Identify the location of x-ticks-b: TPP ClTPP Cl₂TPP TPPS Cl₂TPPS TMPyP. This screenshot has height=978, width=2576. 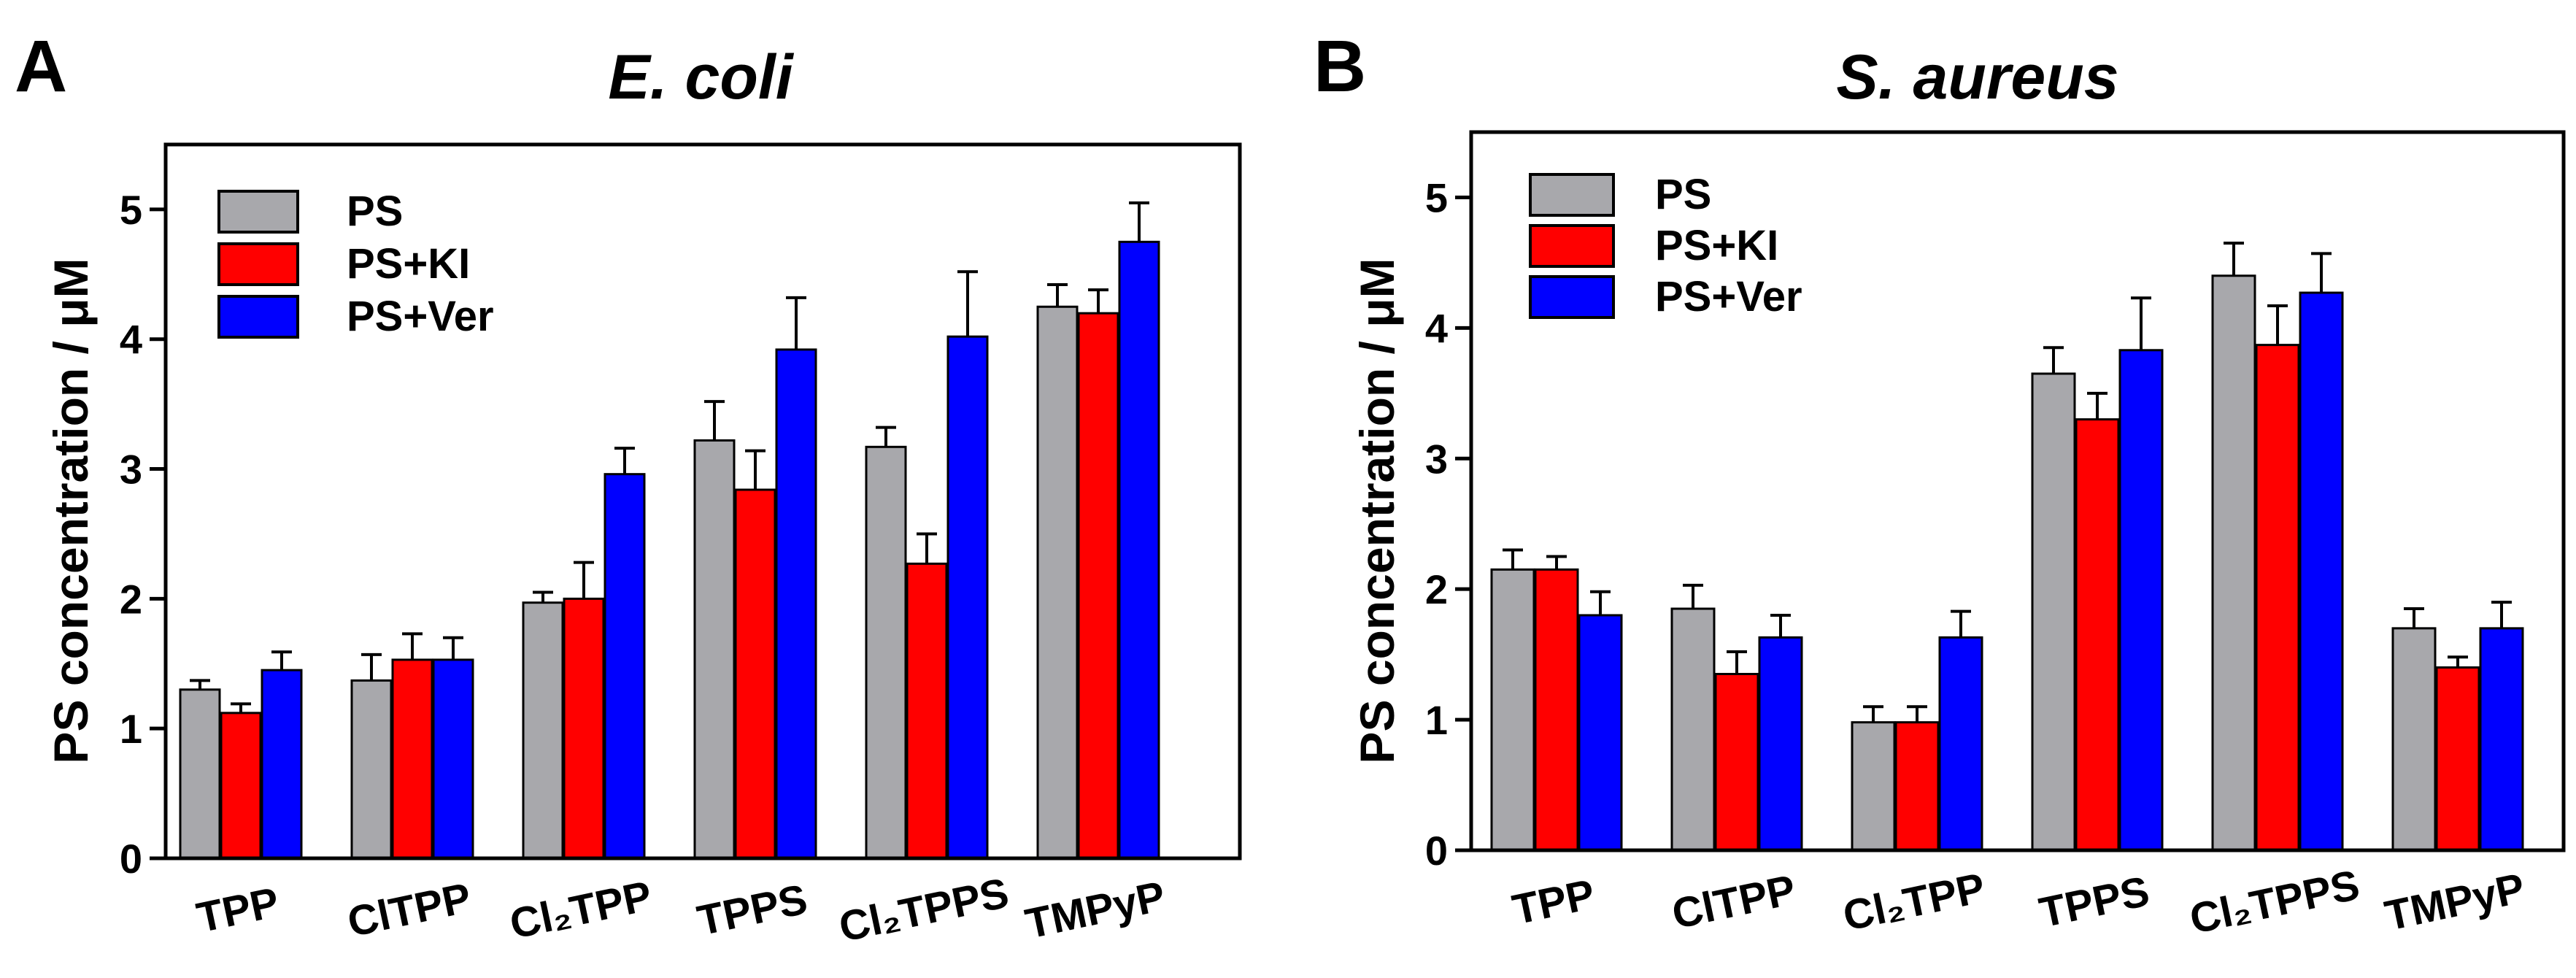
(2018, 902).